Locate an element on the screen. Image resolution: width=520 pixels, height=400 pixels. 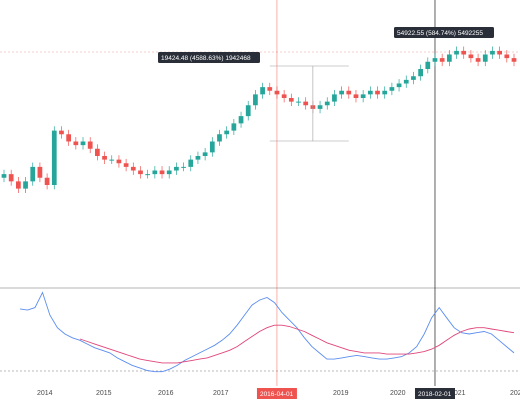
marker-tag: 2018-02-01 is located at coordinates (434, 393).